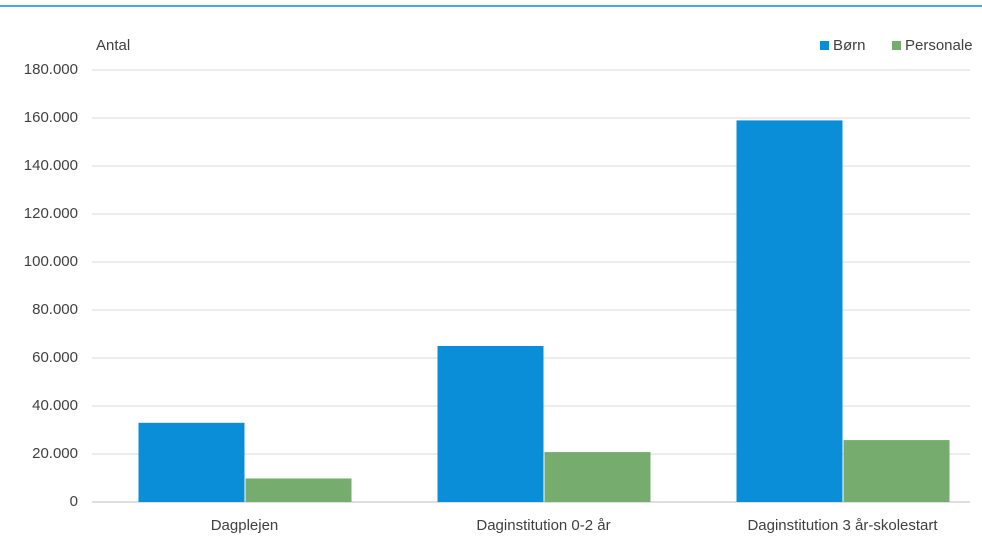 The height and width of the screenshot is (544, 982). Describe the element at coordinates (51, 261) in the screenshot. I see `y-tick-label: 100.000` at that location.